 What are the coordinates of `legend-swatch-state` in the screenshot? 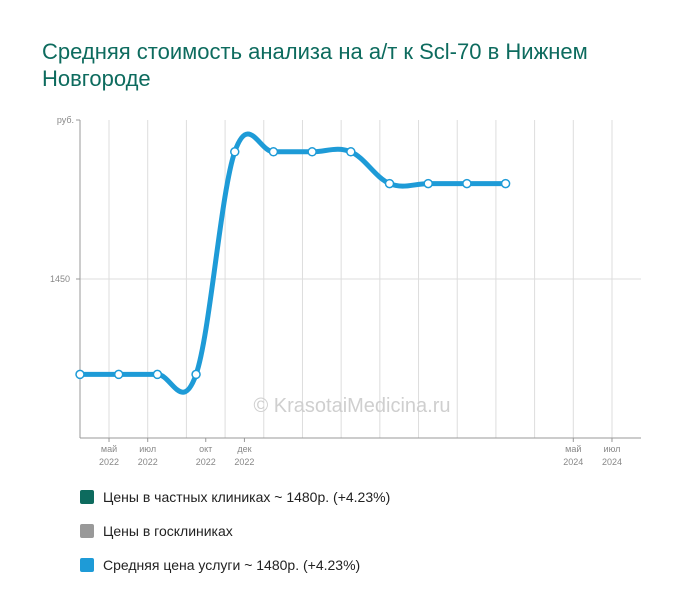 It's located at (87, 531).